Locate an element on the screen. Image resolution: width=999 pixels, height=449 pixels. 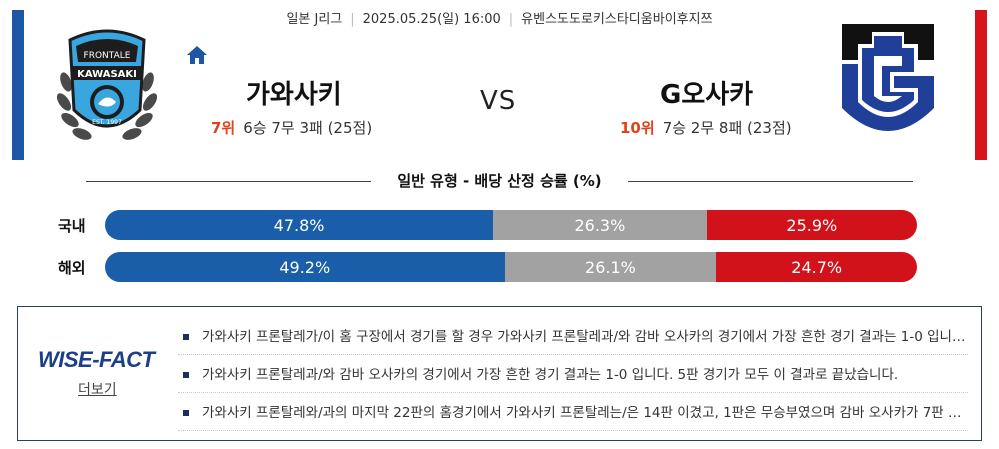
away-win-segment: 24.7% is located at coordinates (816, 267).